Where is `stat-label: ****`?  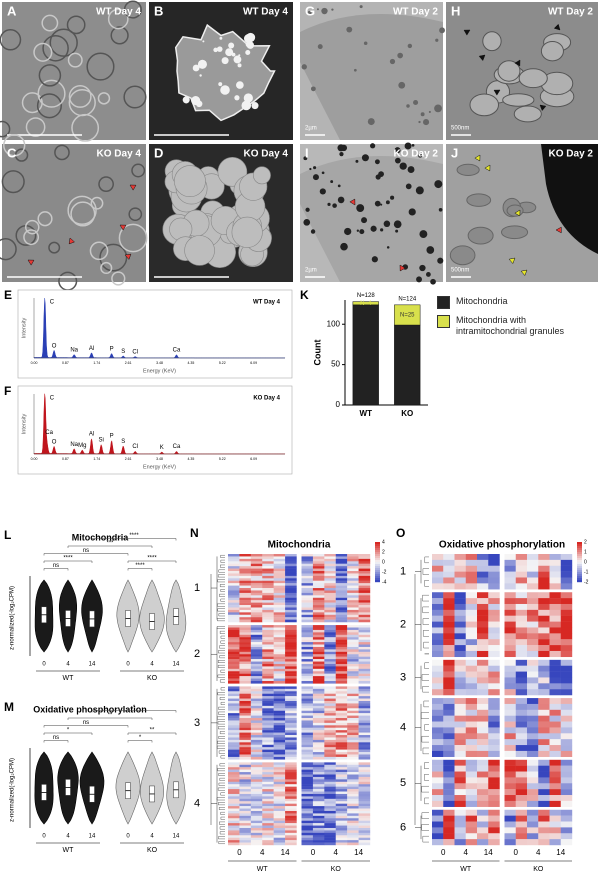
stat-label: **** is located at coordinates (134, 536).